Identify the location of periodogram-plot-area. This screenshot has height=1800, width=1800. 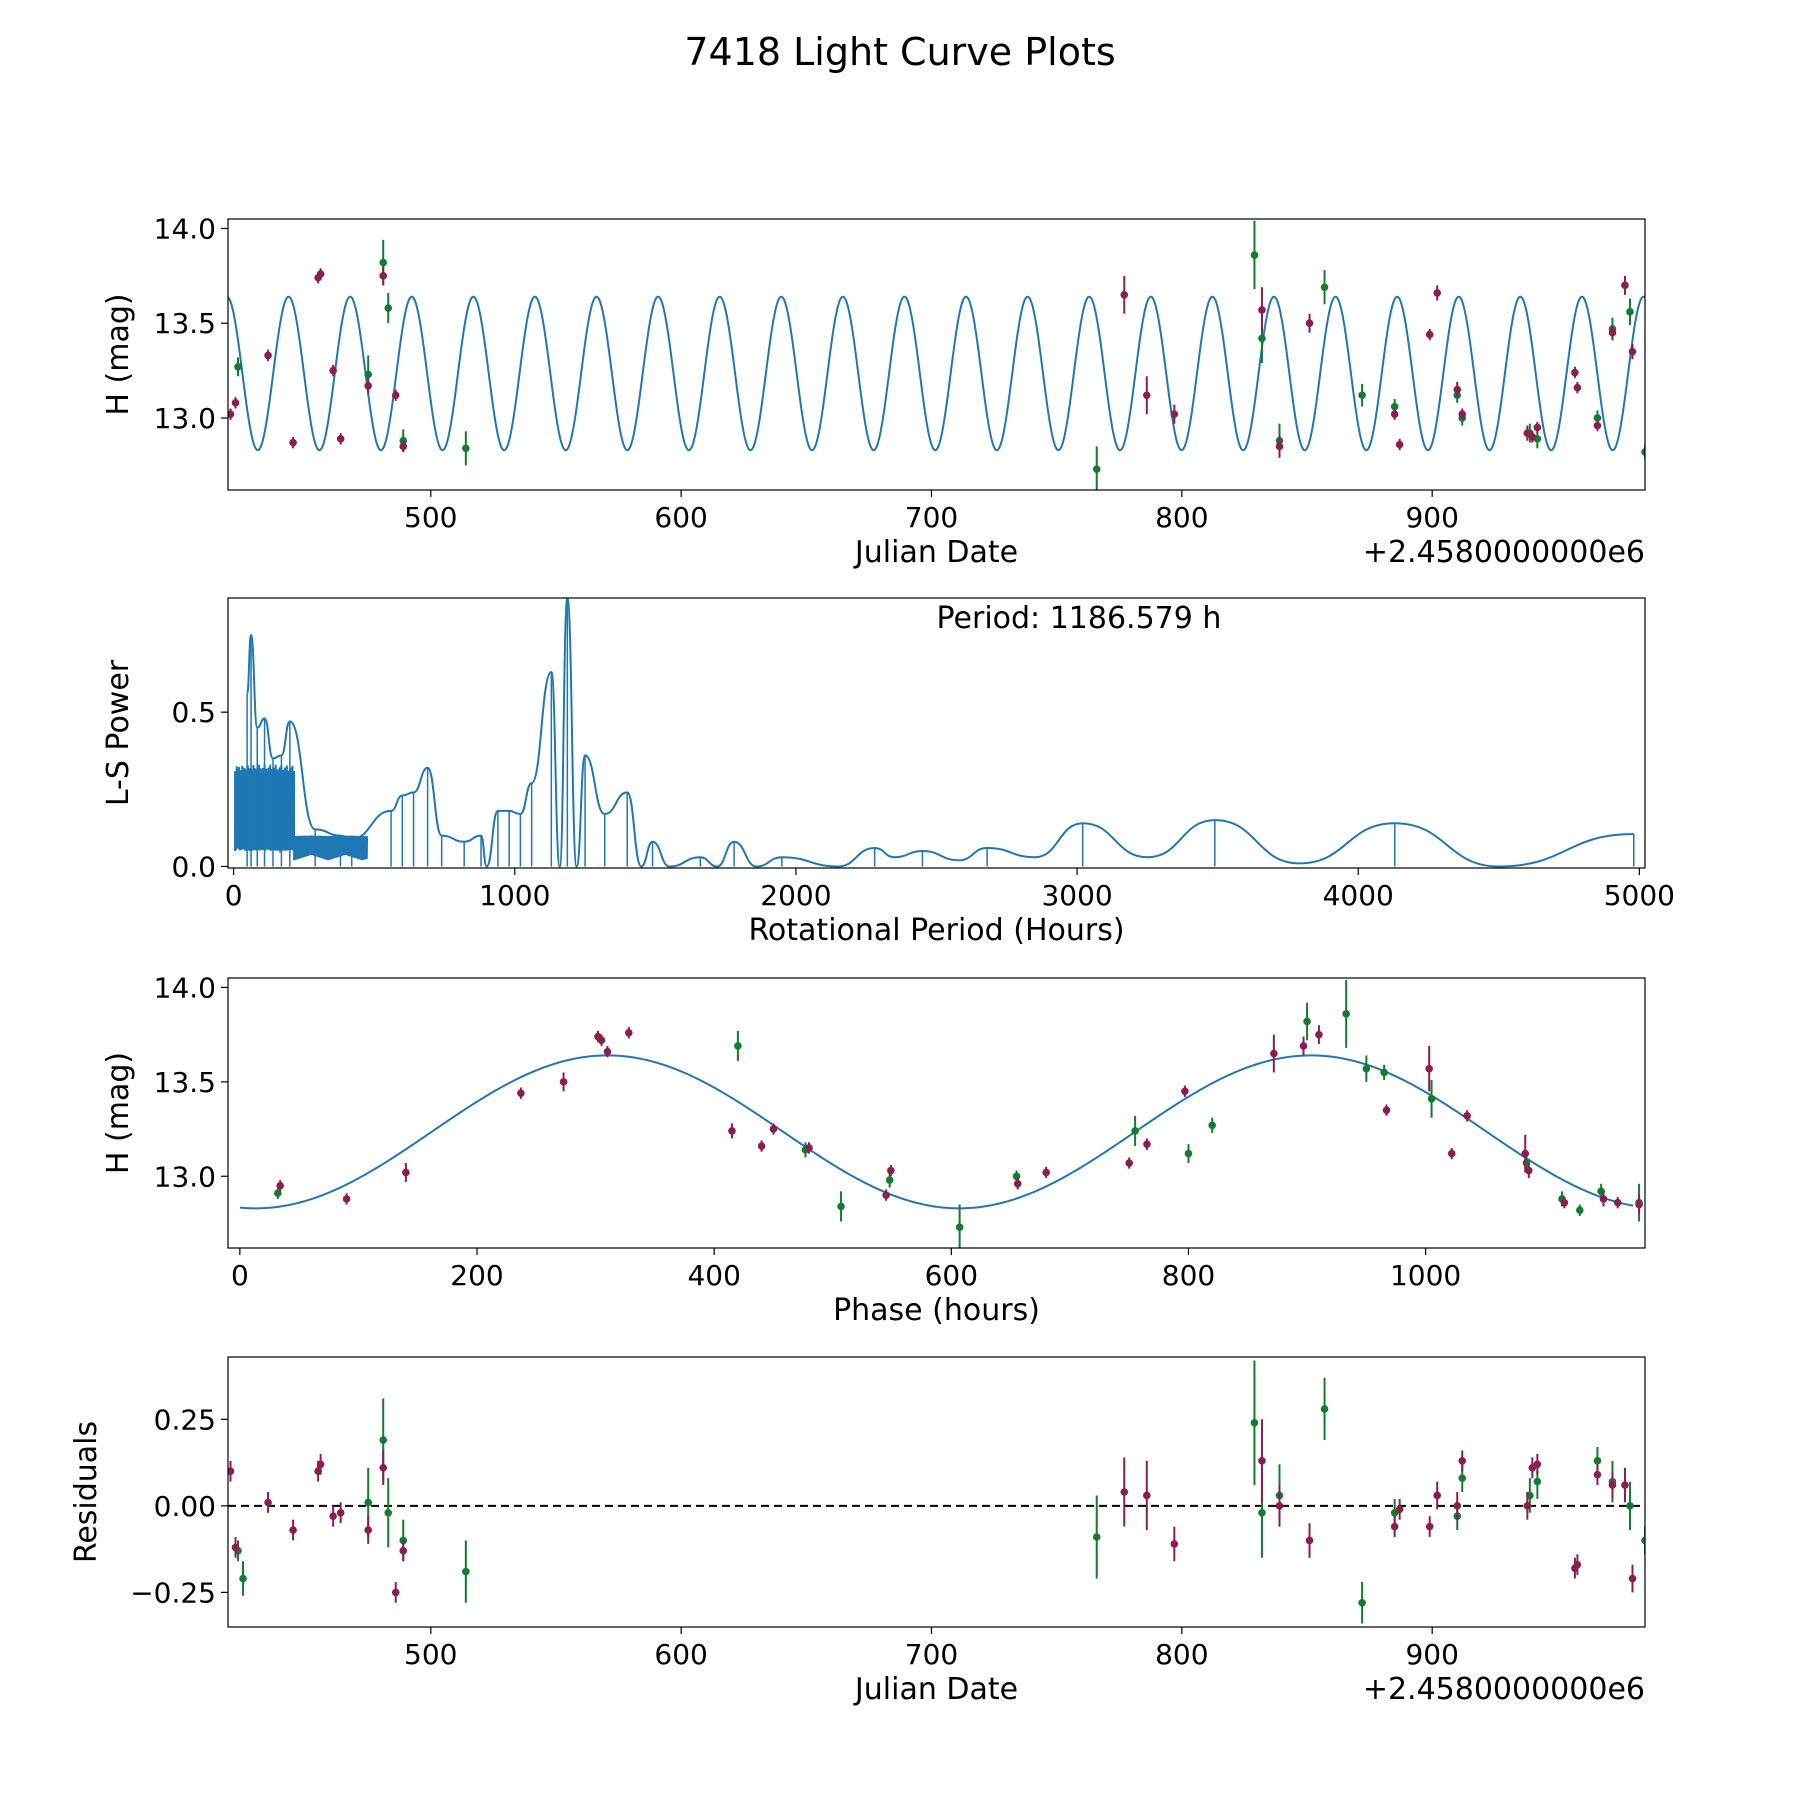
(934, 733).